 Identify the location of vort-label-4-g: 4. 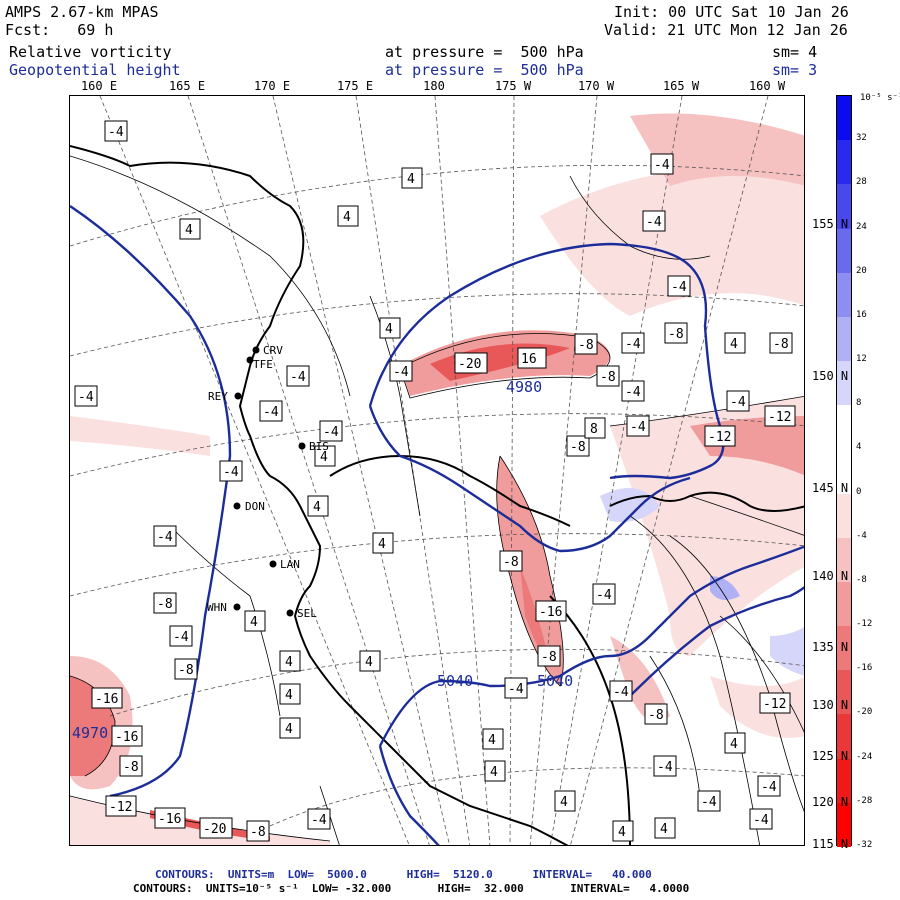
(383, 543).